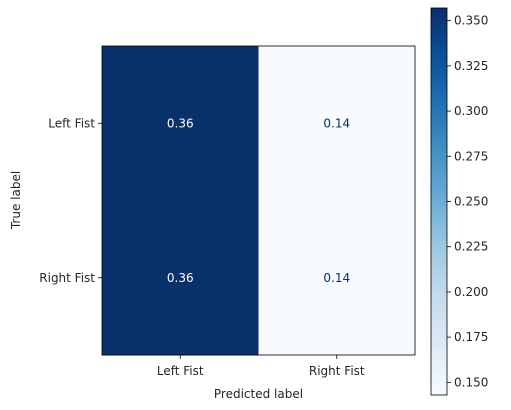 This screenshot has height=410, width=511. What do you see at coordinates (471, 337) in the screenshot?
I see `colorbar-tick-label: 0.175` at bounding box center [471, 337].